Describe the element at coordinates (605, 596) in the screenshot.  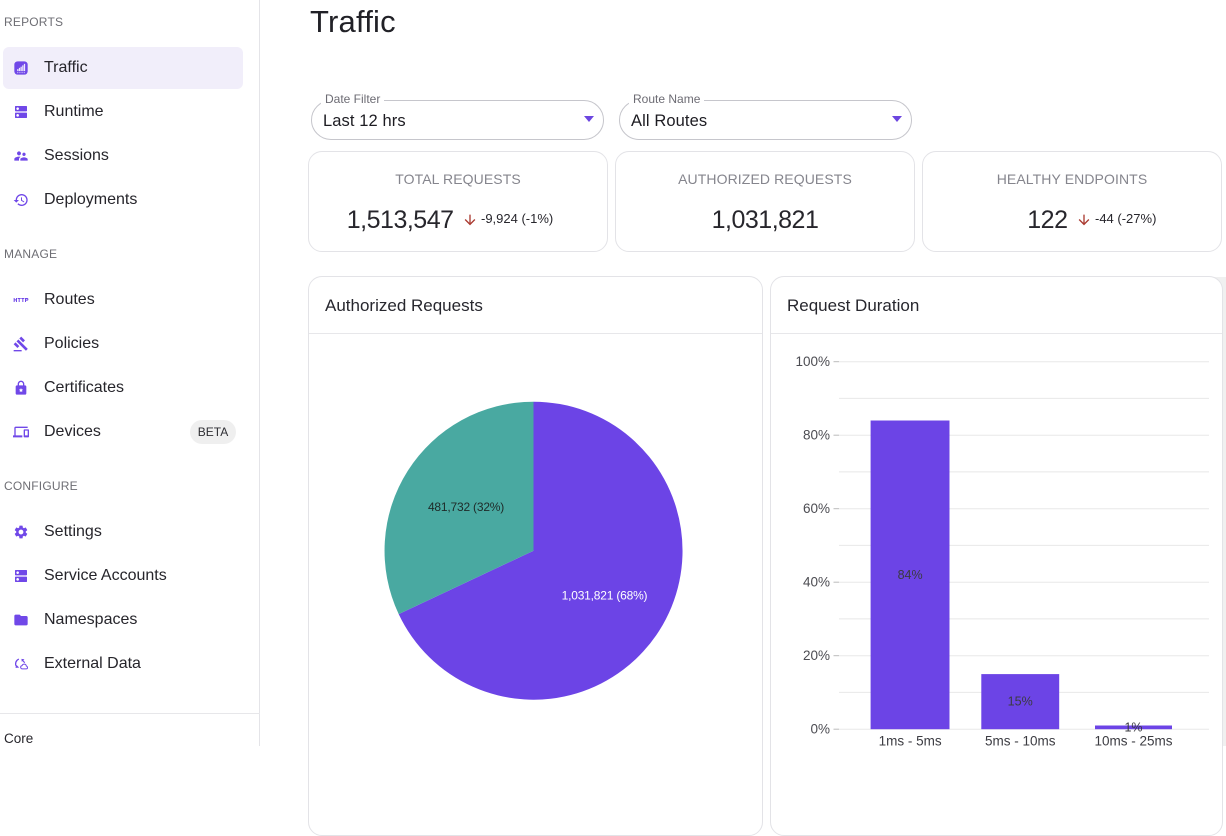
I see `svg-text: 1,031,821 (68%)` at that location.